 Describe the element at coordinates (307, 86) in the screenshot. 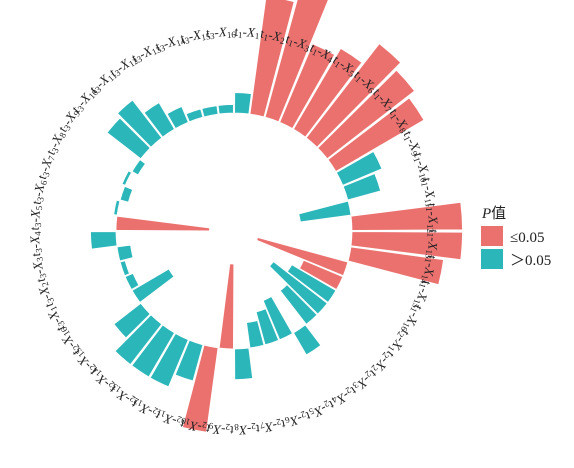

I see `bar-t1-x4` at that location.